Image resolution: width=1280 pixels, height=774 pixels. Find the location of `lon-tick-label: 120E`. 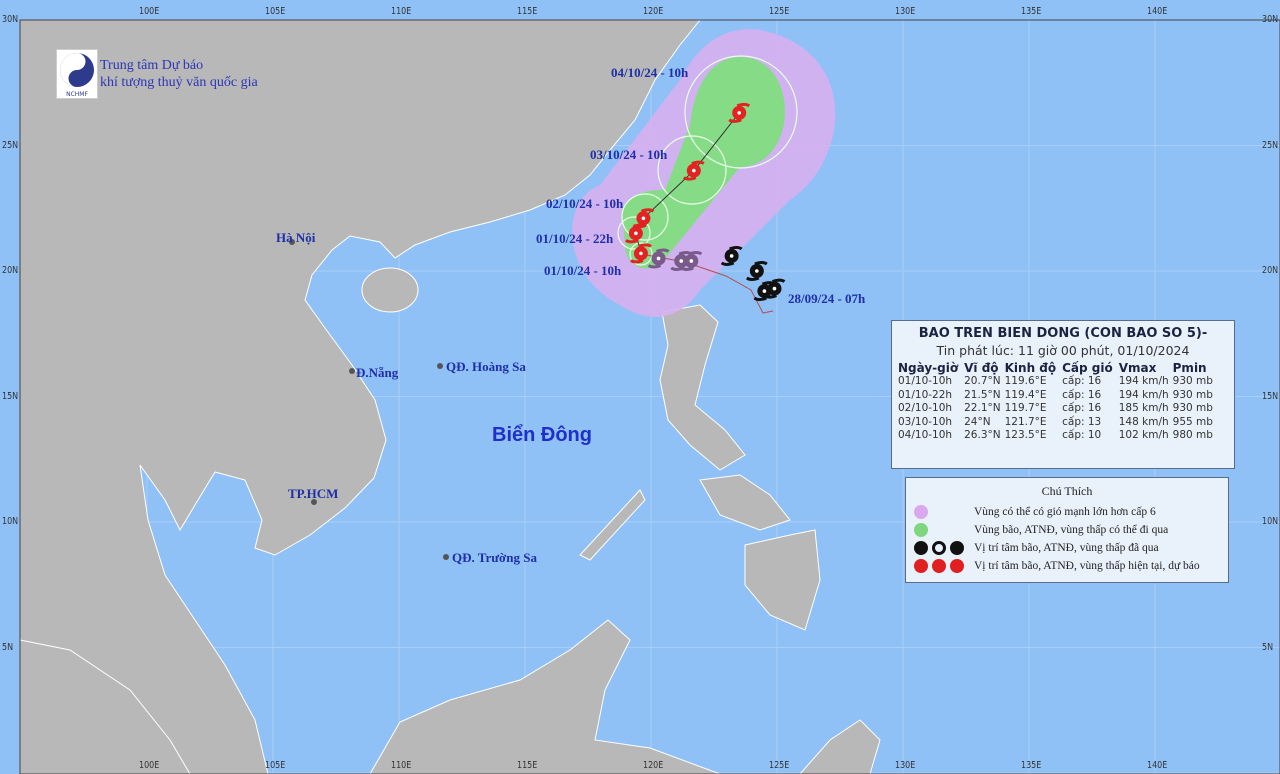

lon-tick-label: 120E is located at coordinates (653, 11).